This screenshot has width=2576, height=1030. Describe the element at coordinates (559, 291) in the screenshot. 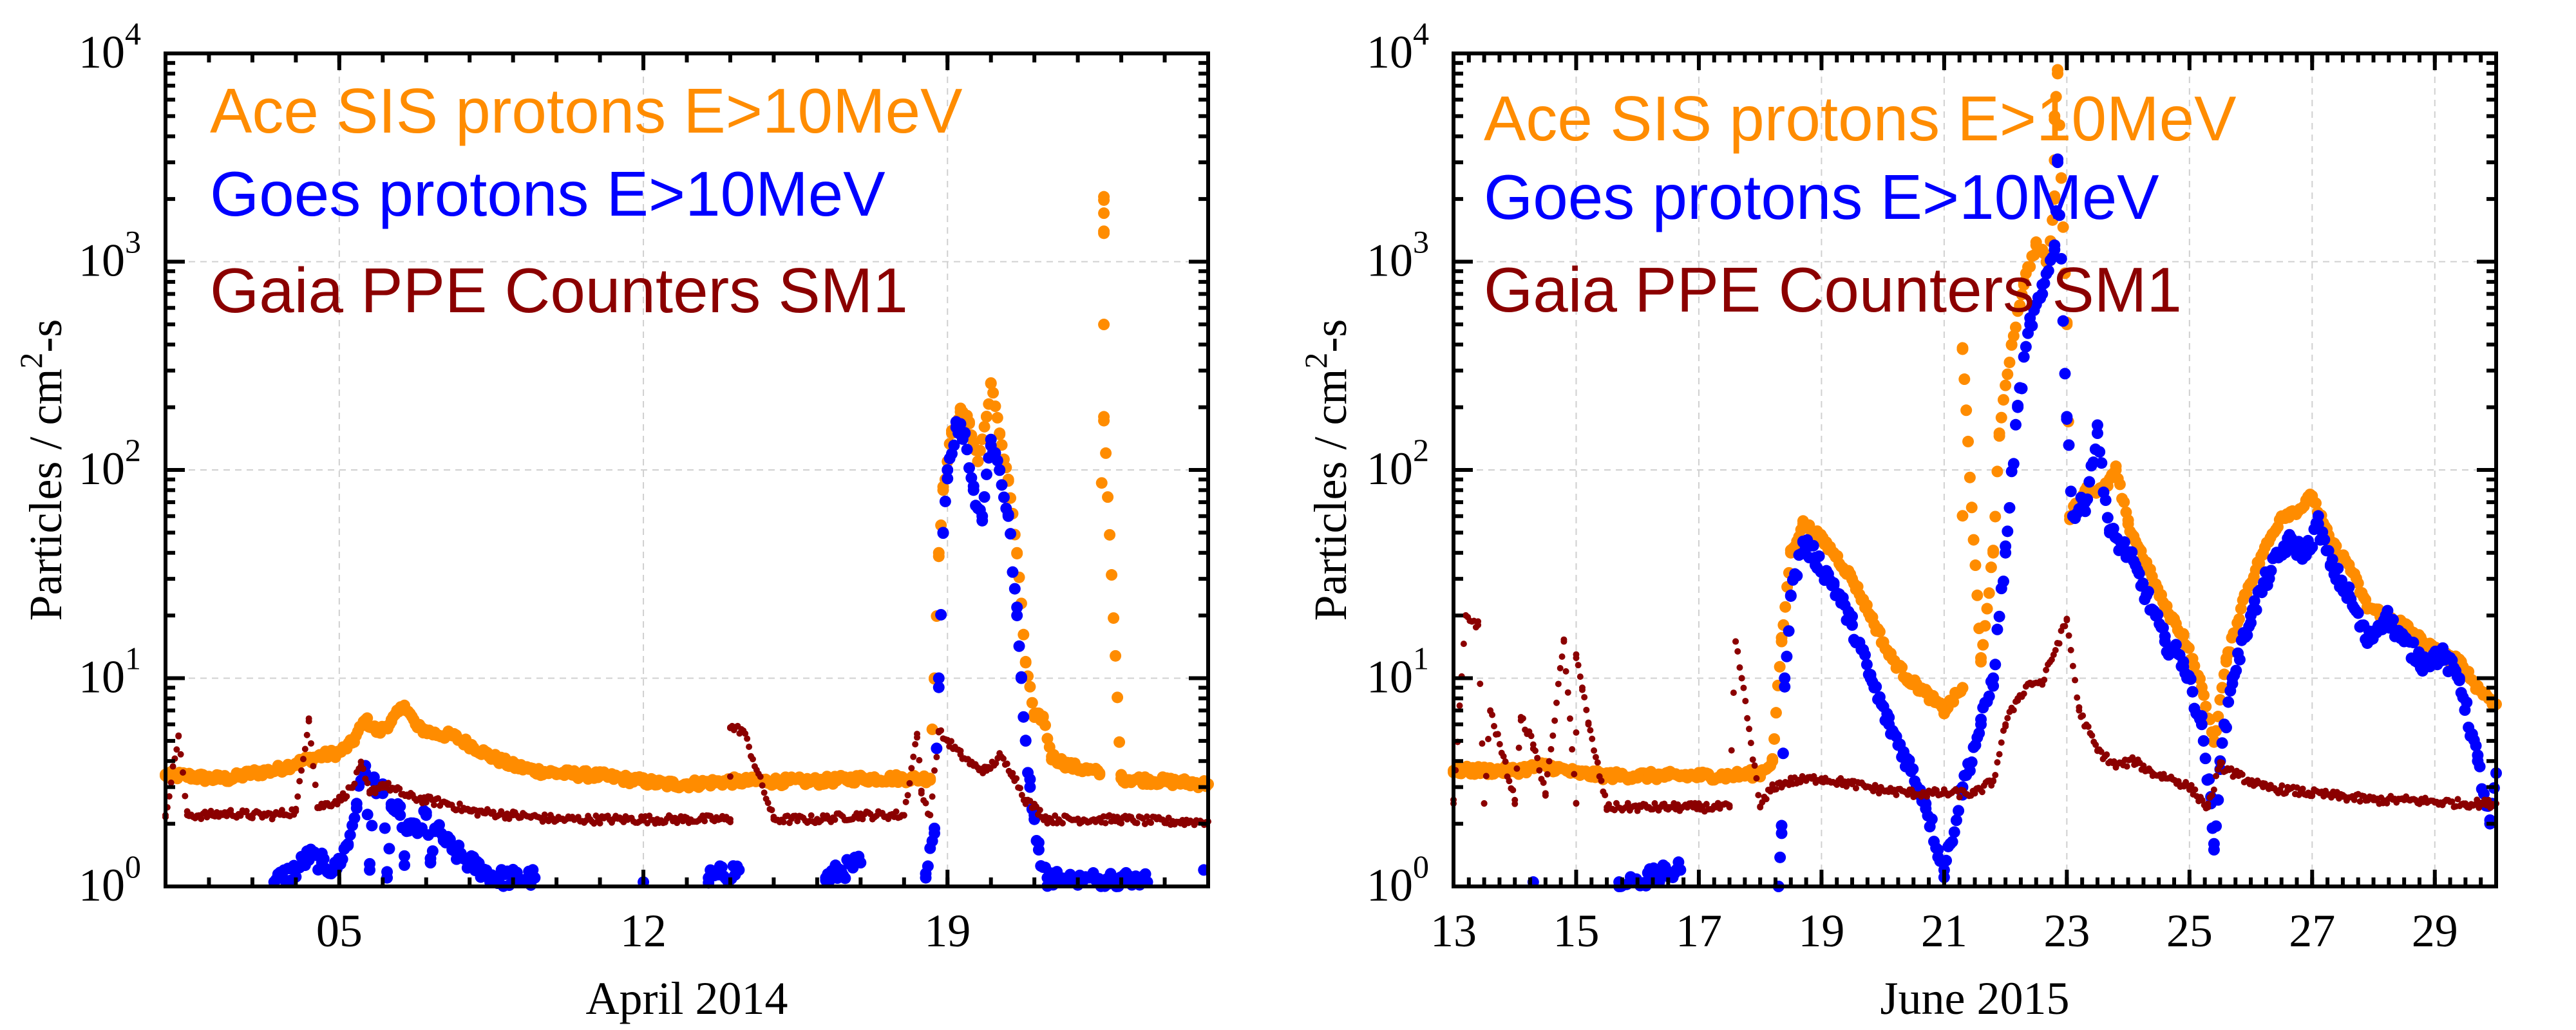

I see `legend-entry-gaia: Gaia PPE Counters SM1` at that location.